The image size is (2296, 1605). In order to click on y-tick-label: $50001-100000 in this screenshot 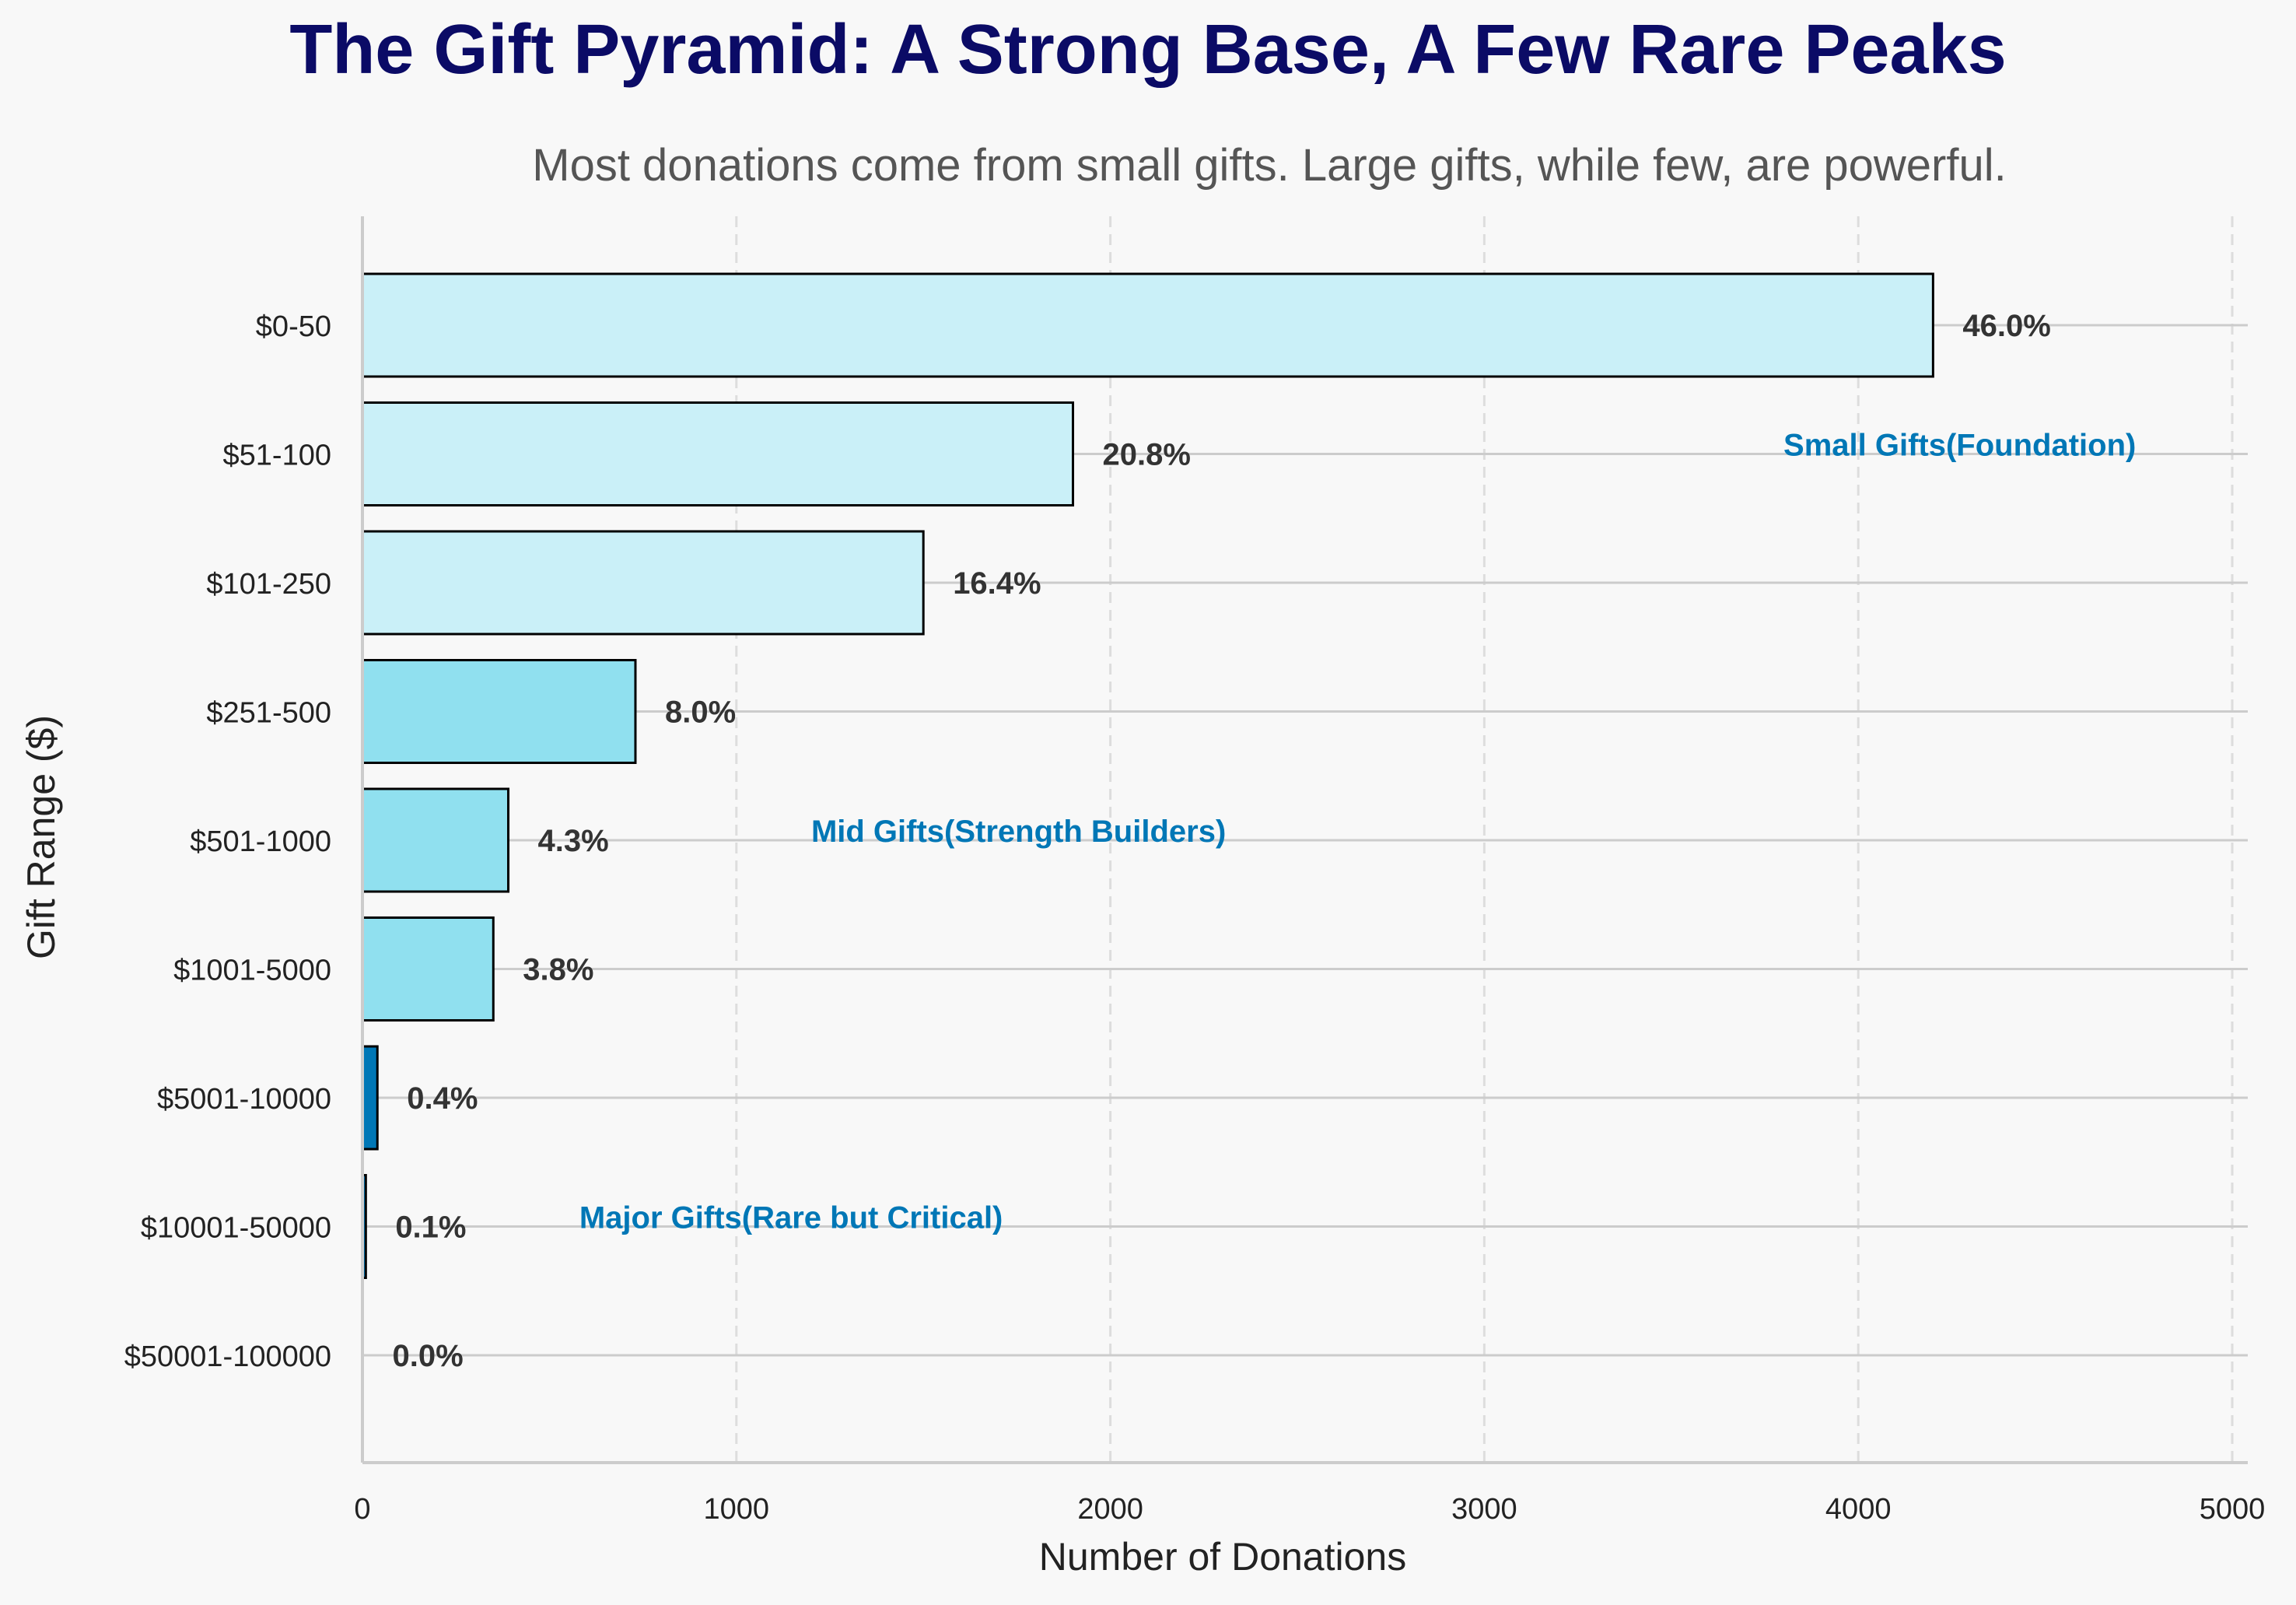, I will do `click(227, 1356)`.